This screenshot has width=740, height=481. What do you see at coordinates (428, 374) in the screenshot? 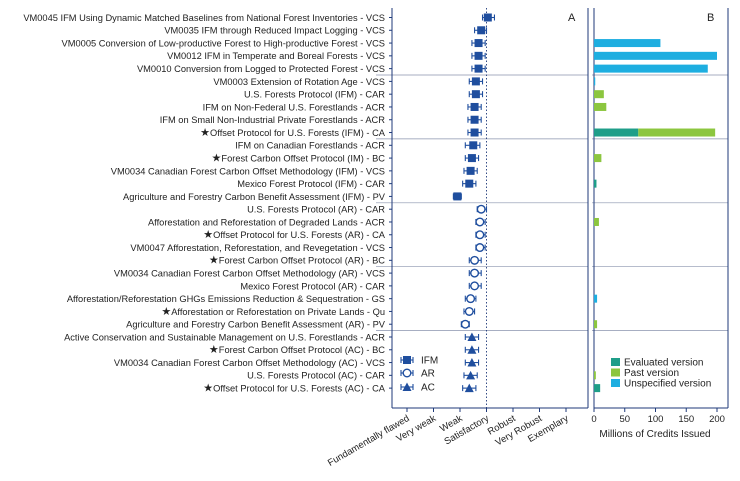
I see `legend-label: AR` at bounding box center [428, 374].